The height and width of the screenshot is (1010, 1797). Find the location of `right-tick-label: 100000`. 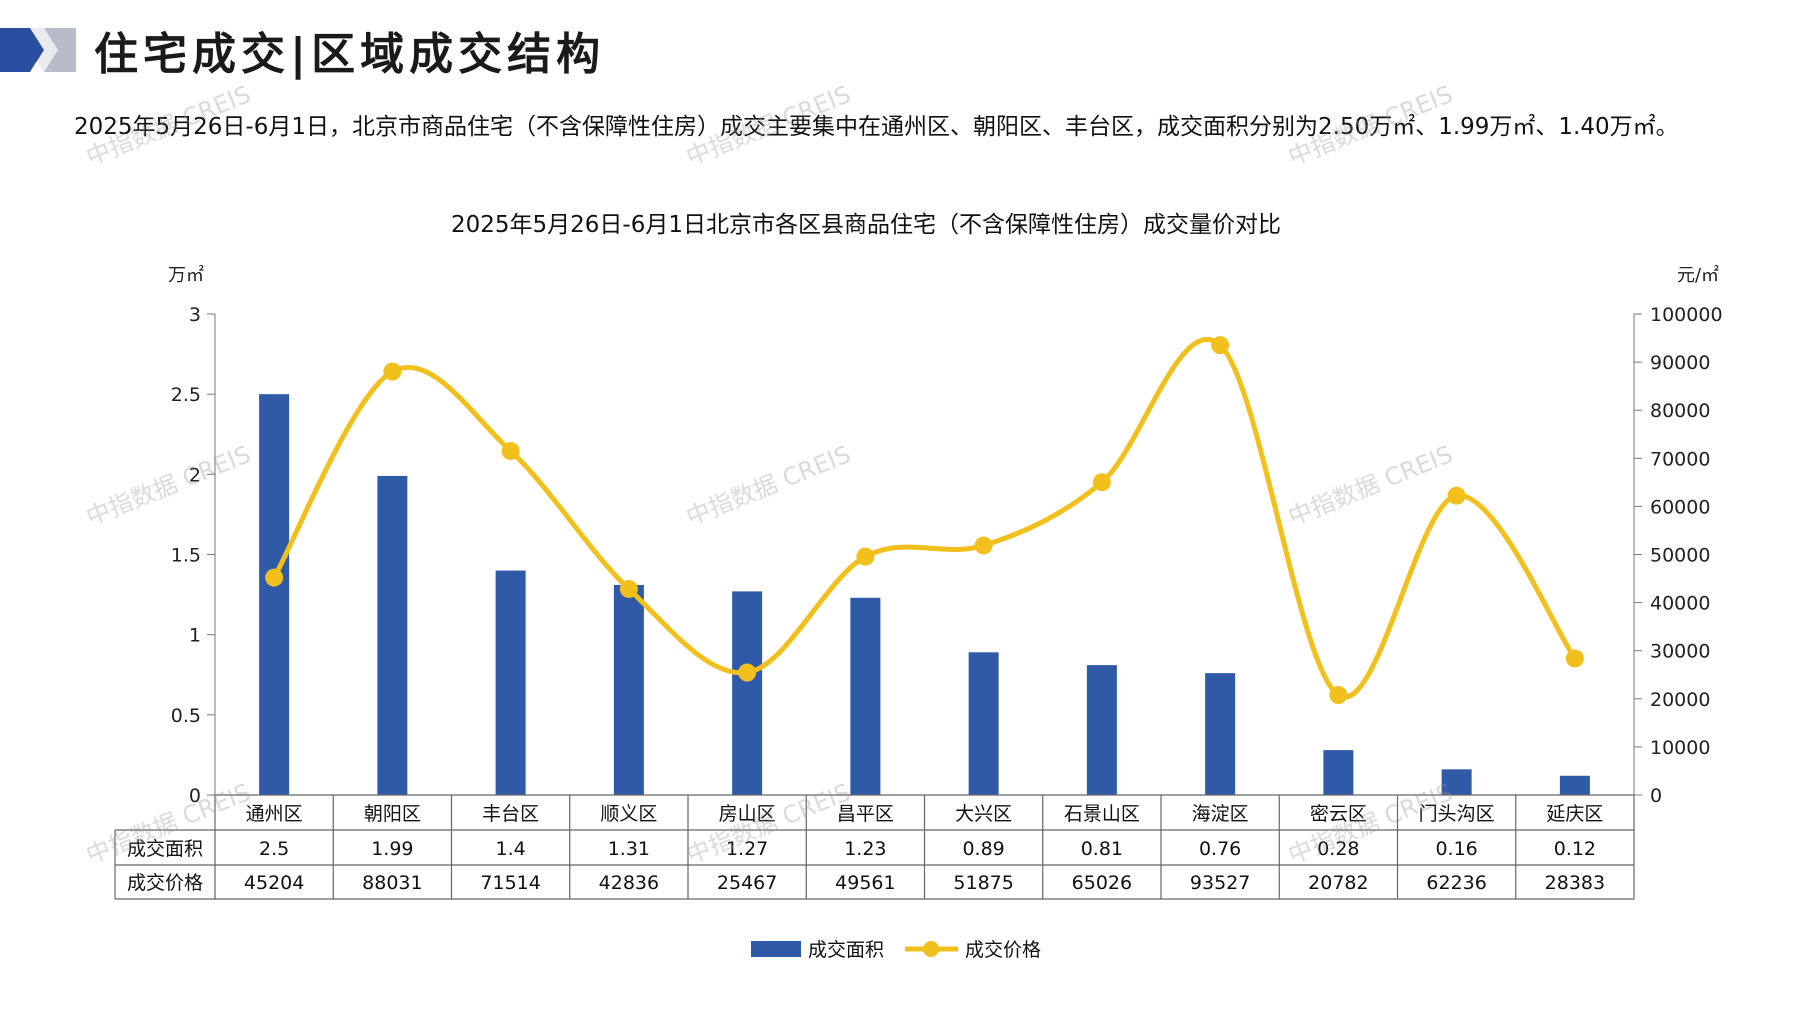

right-tick-label: 100000 is located at coordinates (1686, 315).